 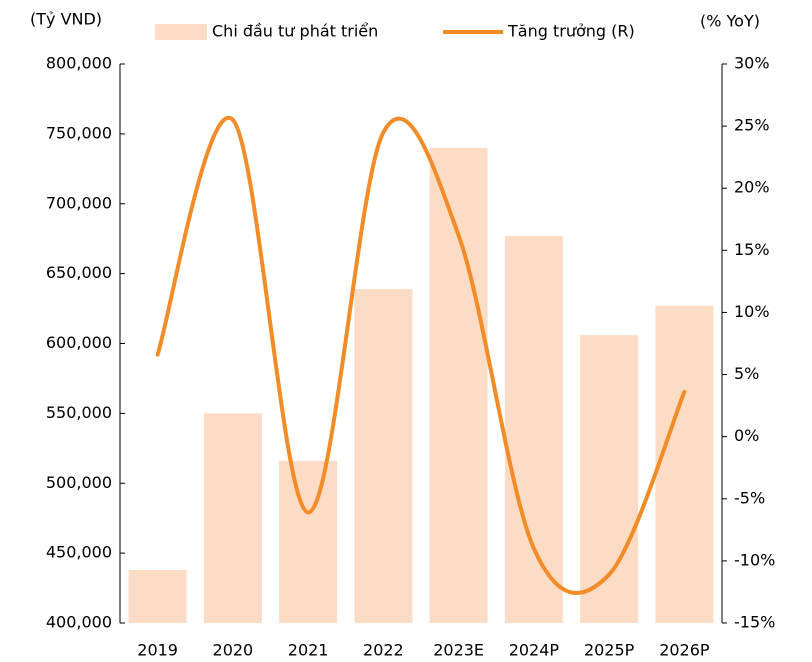 I want to click on x-tick-label: 2024P, so click(x=534, y=650).